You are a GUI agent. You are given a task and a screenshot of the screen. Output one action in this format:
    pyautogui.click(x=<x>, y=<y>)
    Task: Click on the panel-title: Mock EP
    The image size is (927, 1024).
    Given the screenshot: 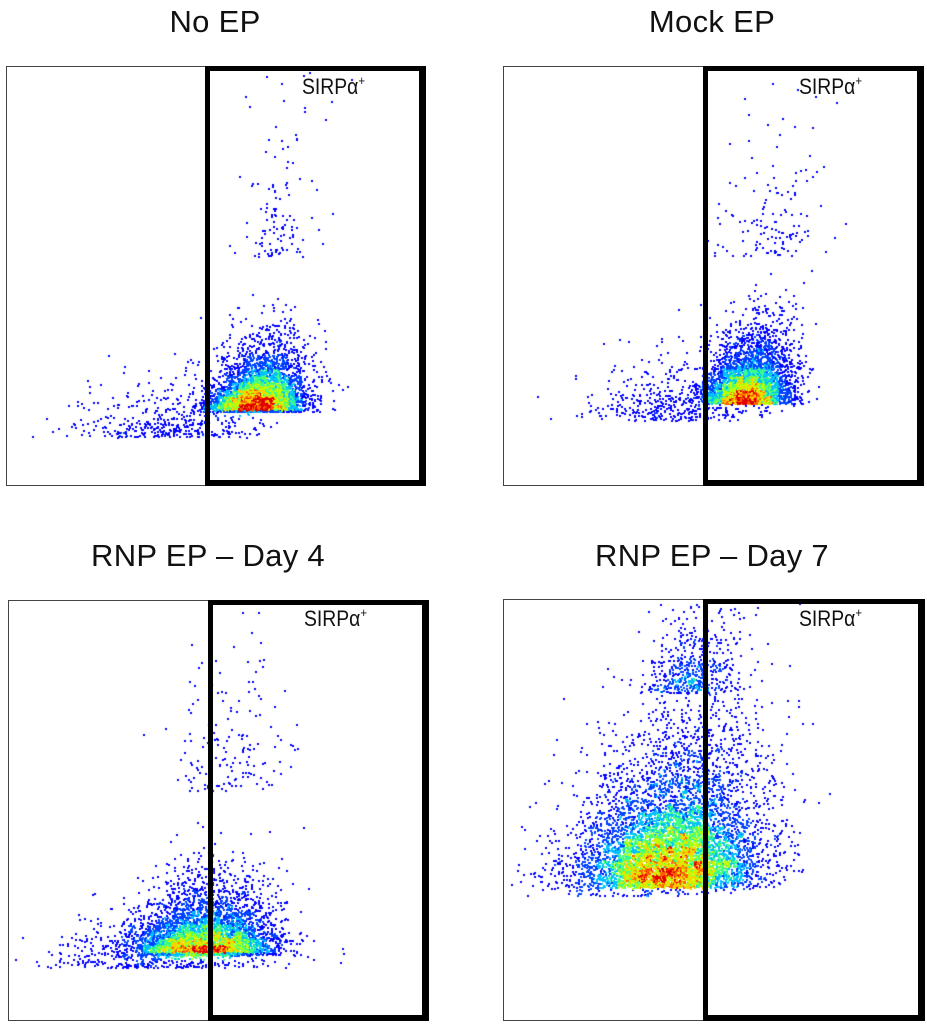 What is the action you would take?
    pyautogui.click(x=712, y=21)
    